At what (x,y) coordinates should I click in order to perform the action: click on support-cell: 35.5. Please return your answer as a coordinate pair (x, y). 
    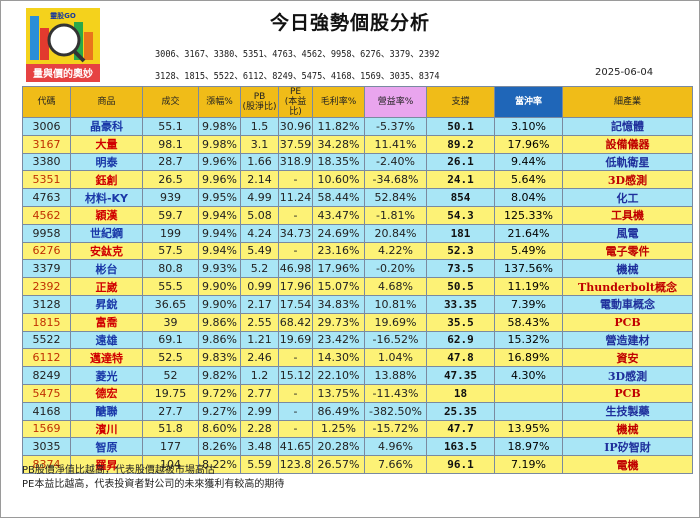
    Looking at the image, I should click on (460, 322).